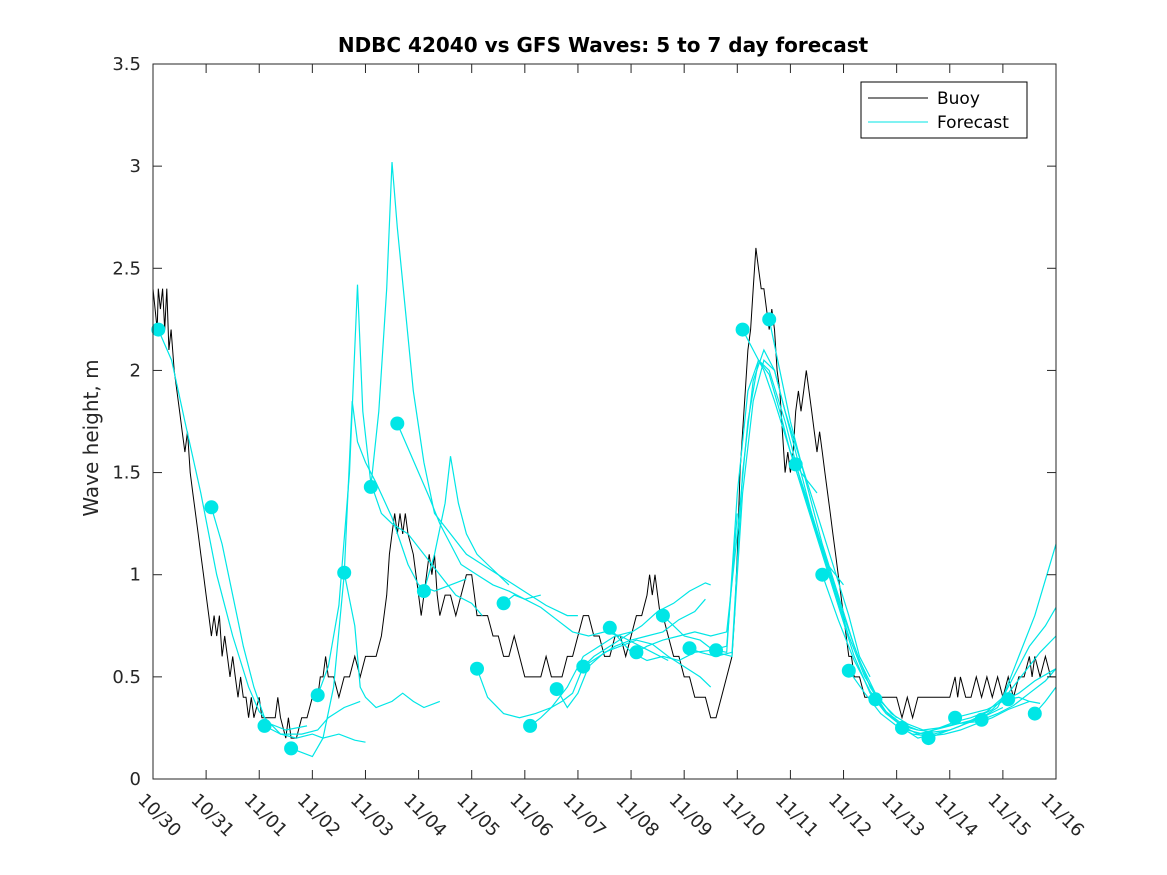  I want to click on legend-forecast-label: Forecast, so click(973, 123).